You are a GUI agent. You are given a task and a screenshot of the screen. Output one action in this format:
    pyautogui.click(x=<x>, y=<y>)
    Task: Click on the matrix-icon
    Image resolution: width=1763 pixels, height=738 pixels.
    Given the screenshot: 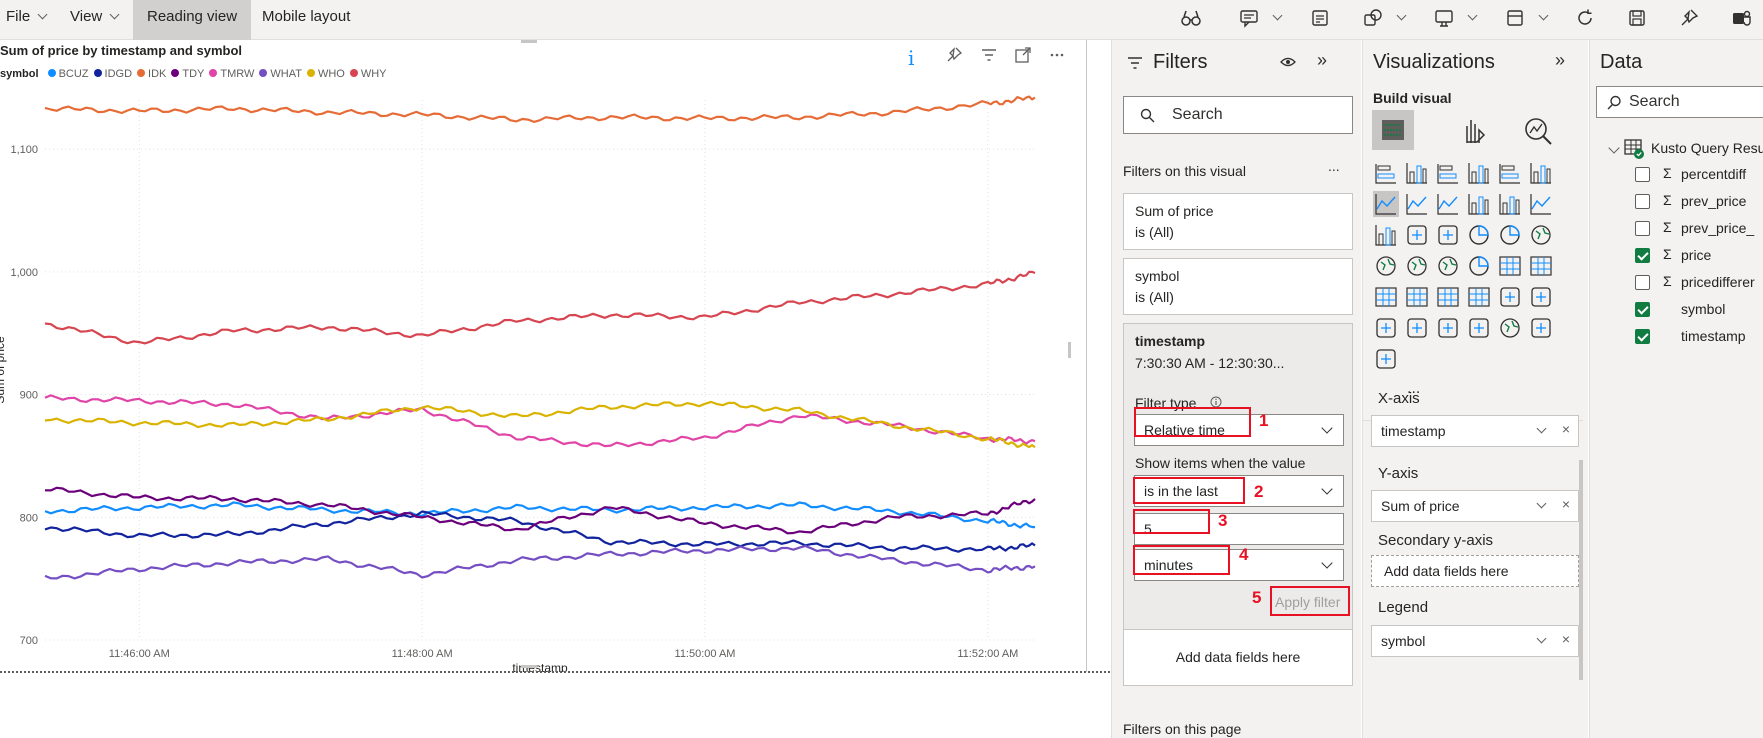 What is the action you would take?
    pyautogui.click(x=1479, y=297)
    